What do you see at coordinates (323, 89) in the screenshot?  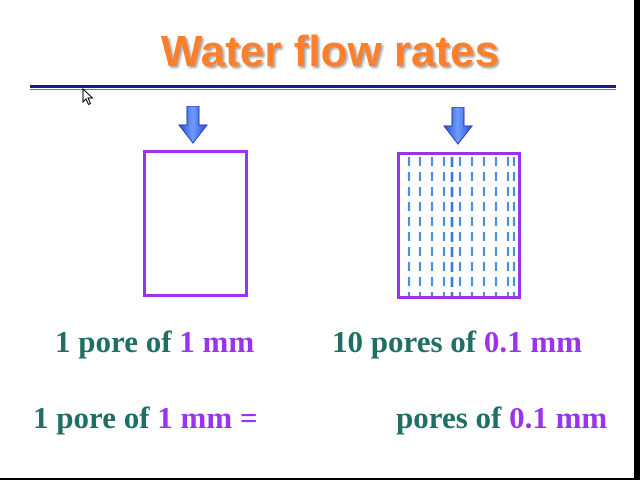 I see `title-underline-accent` at bounding box center [323, 89].